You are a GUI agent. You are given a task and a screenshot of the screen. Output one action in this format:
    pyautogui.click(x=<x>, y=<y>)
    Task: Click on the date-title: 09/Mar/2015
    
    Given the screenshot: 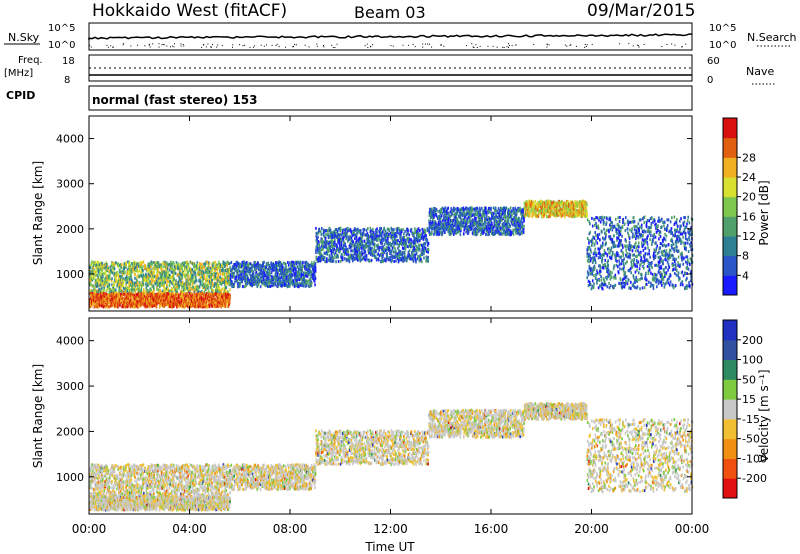 What is the action you would take?
    pyautogui.click(x=641, y=11)
    